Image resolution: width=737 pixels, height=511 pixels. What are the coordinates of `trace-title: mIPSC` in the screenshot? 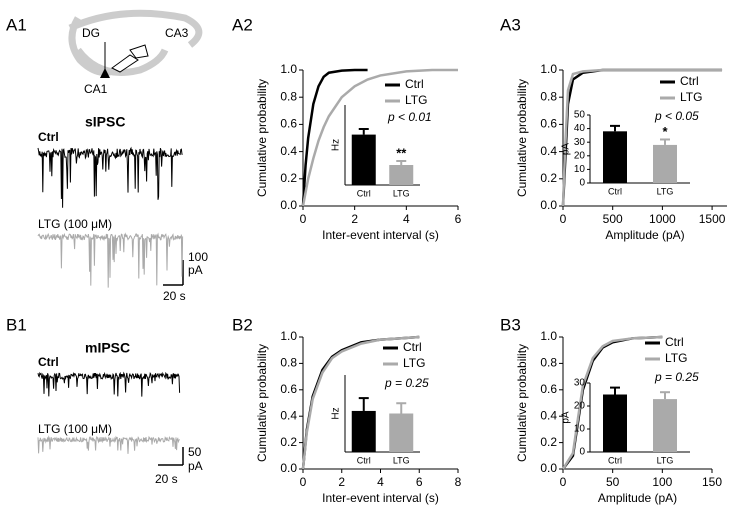 It's located at (107, 348).